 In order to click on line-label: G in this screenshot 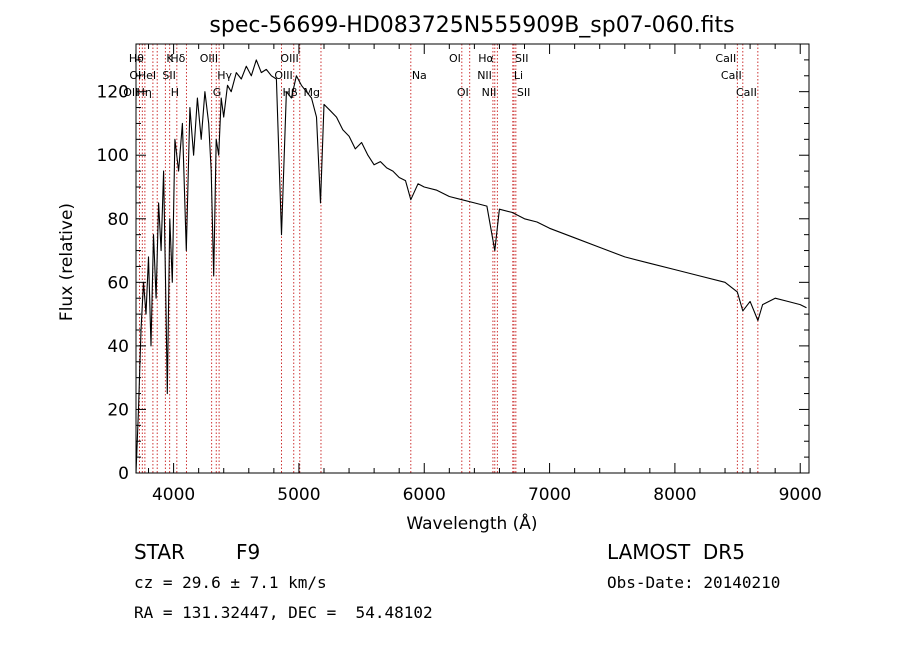, I will do `click(217, 92)`.